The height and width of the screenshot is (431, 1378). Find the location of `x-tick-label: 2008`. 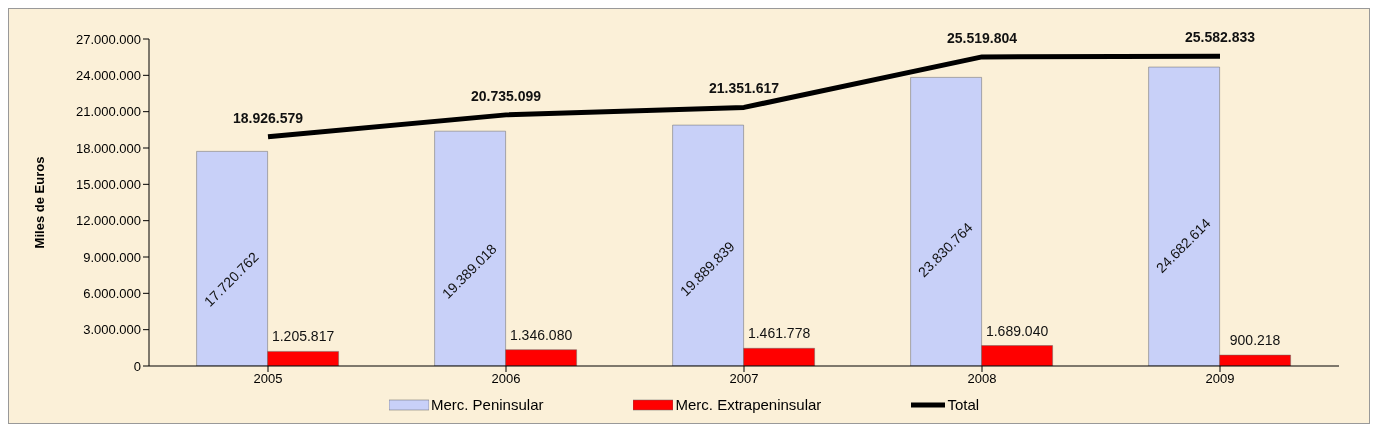

x-tick-label: 2008 is located at coordinates (982, 379).